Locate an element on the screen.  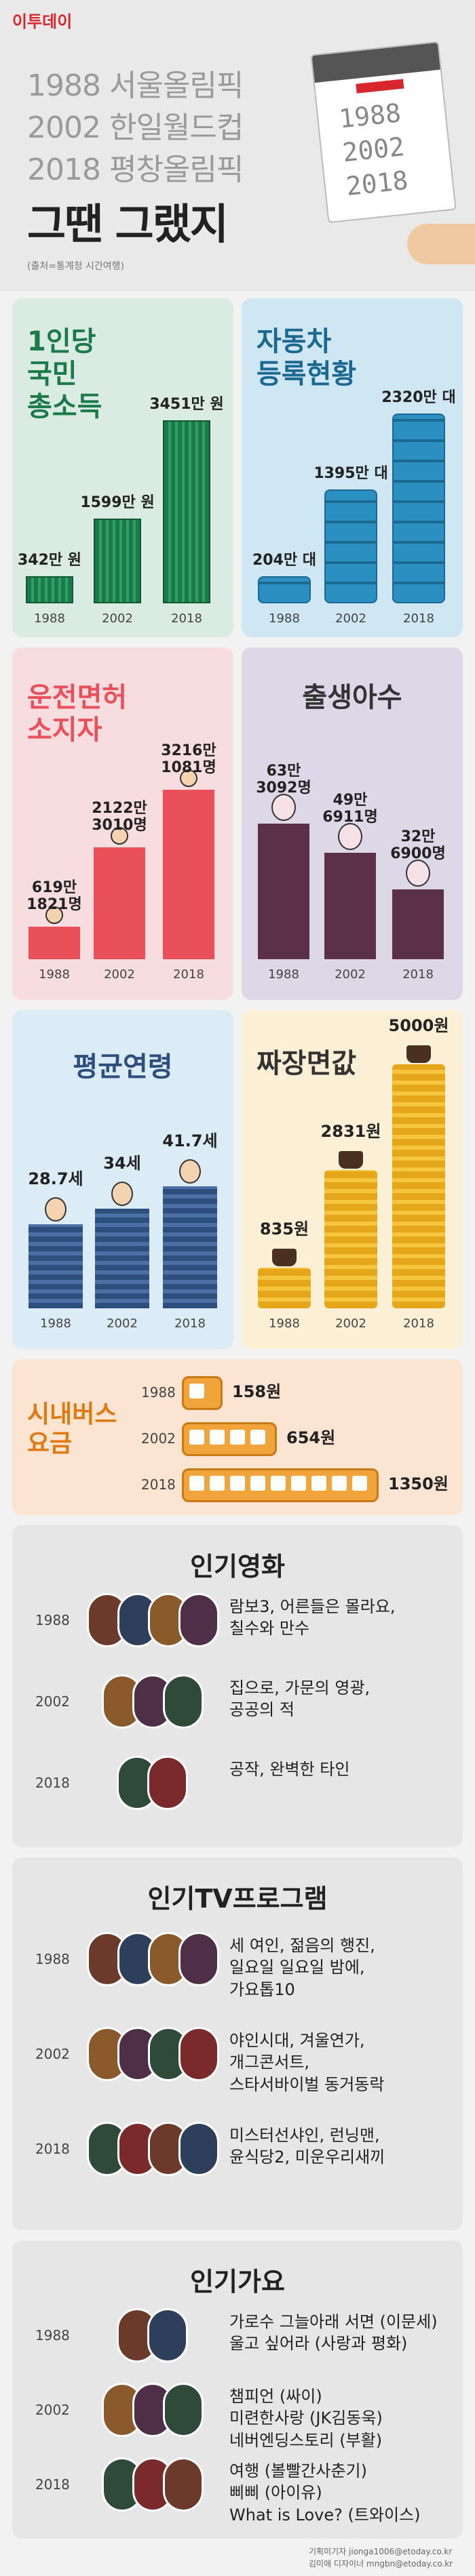
cars-bar-2002 is located at coordinates (350, 546).